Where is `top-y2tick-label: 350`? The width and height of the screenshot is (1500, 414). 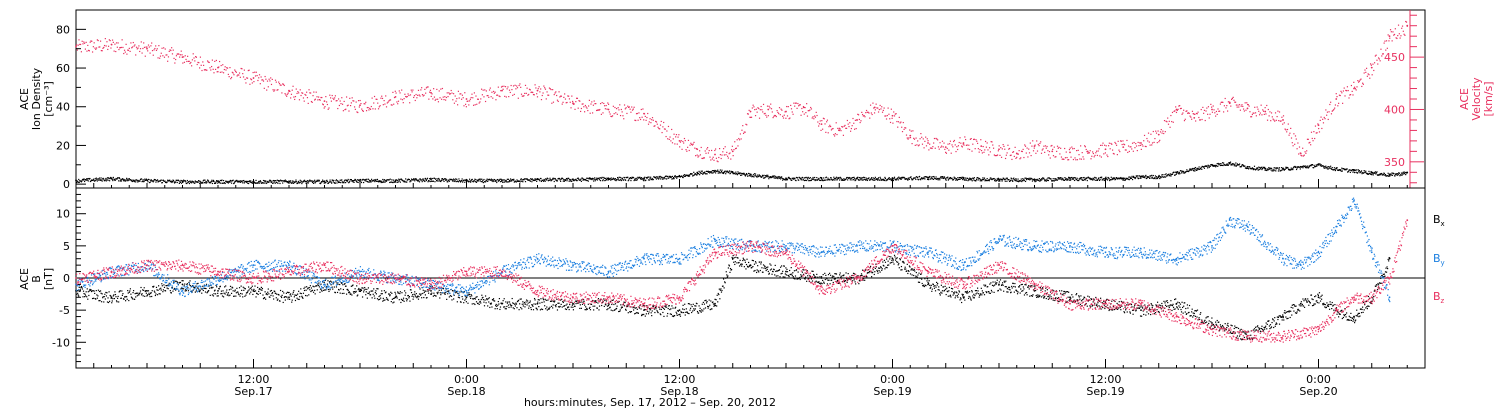
top-y2tick-label: 350 is located at coordinates (1394, 162).